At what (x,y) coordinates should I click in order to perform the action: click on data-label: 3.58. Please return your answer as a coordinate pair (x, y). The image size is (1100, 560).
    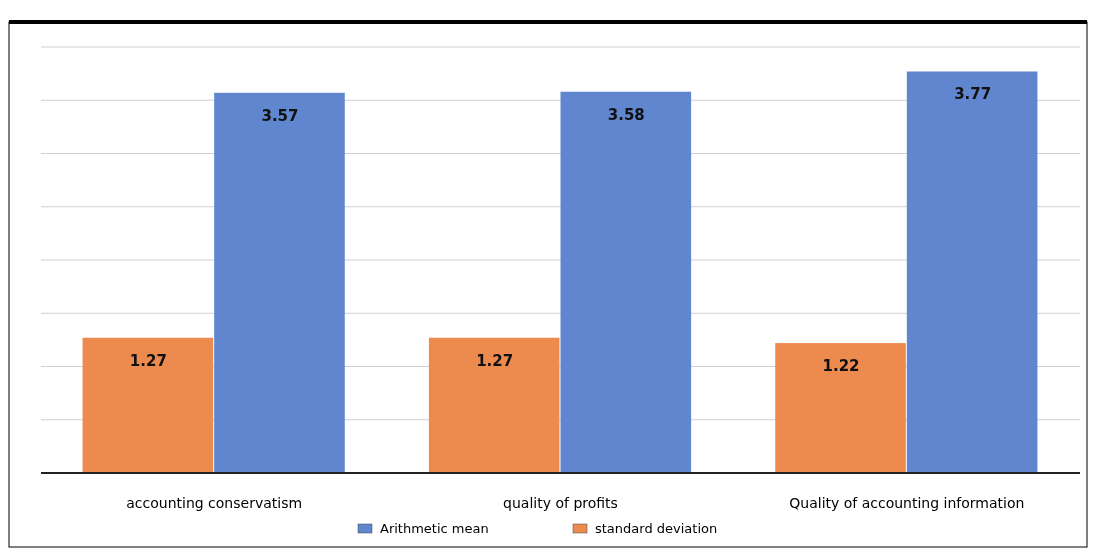
    Looking at the image, I should click on (626, 114).